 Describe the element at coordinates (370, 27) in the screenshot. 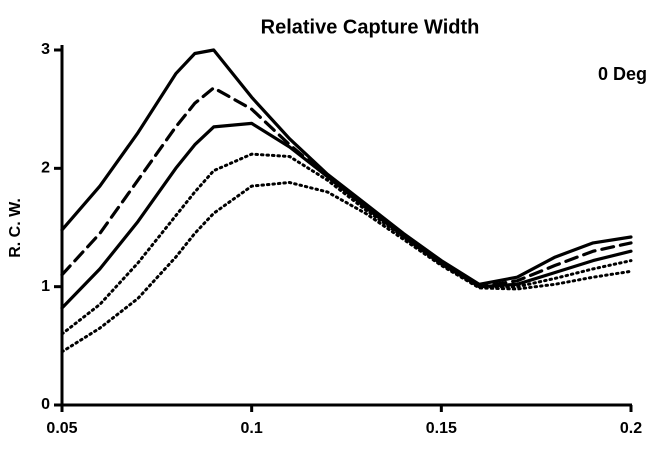

I see `chart-title: Relative Capture Width` at that location.